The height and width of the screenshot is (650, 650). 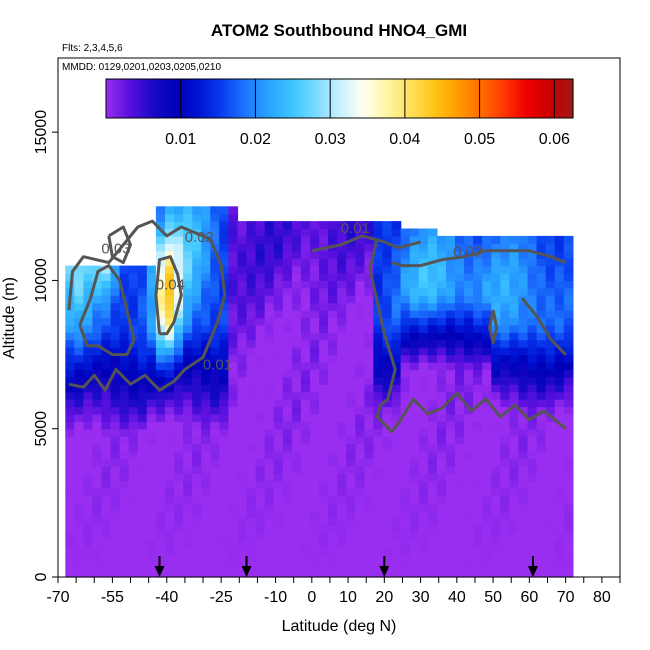 I want to click on dates-subtitle: MMDD: 0129,0201,0203,0205,0210, so click(x=141, y=67).